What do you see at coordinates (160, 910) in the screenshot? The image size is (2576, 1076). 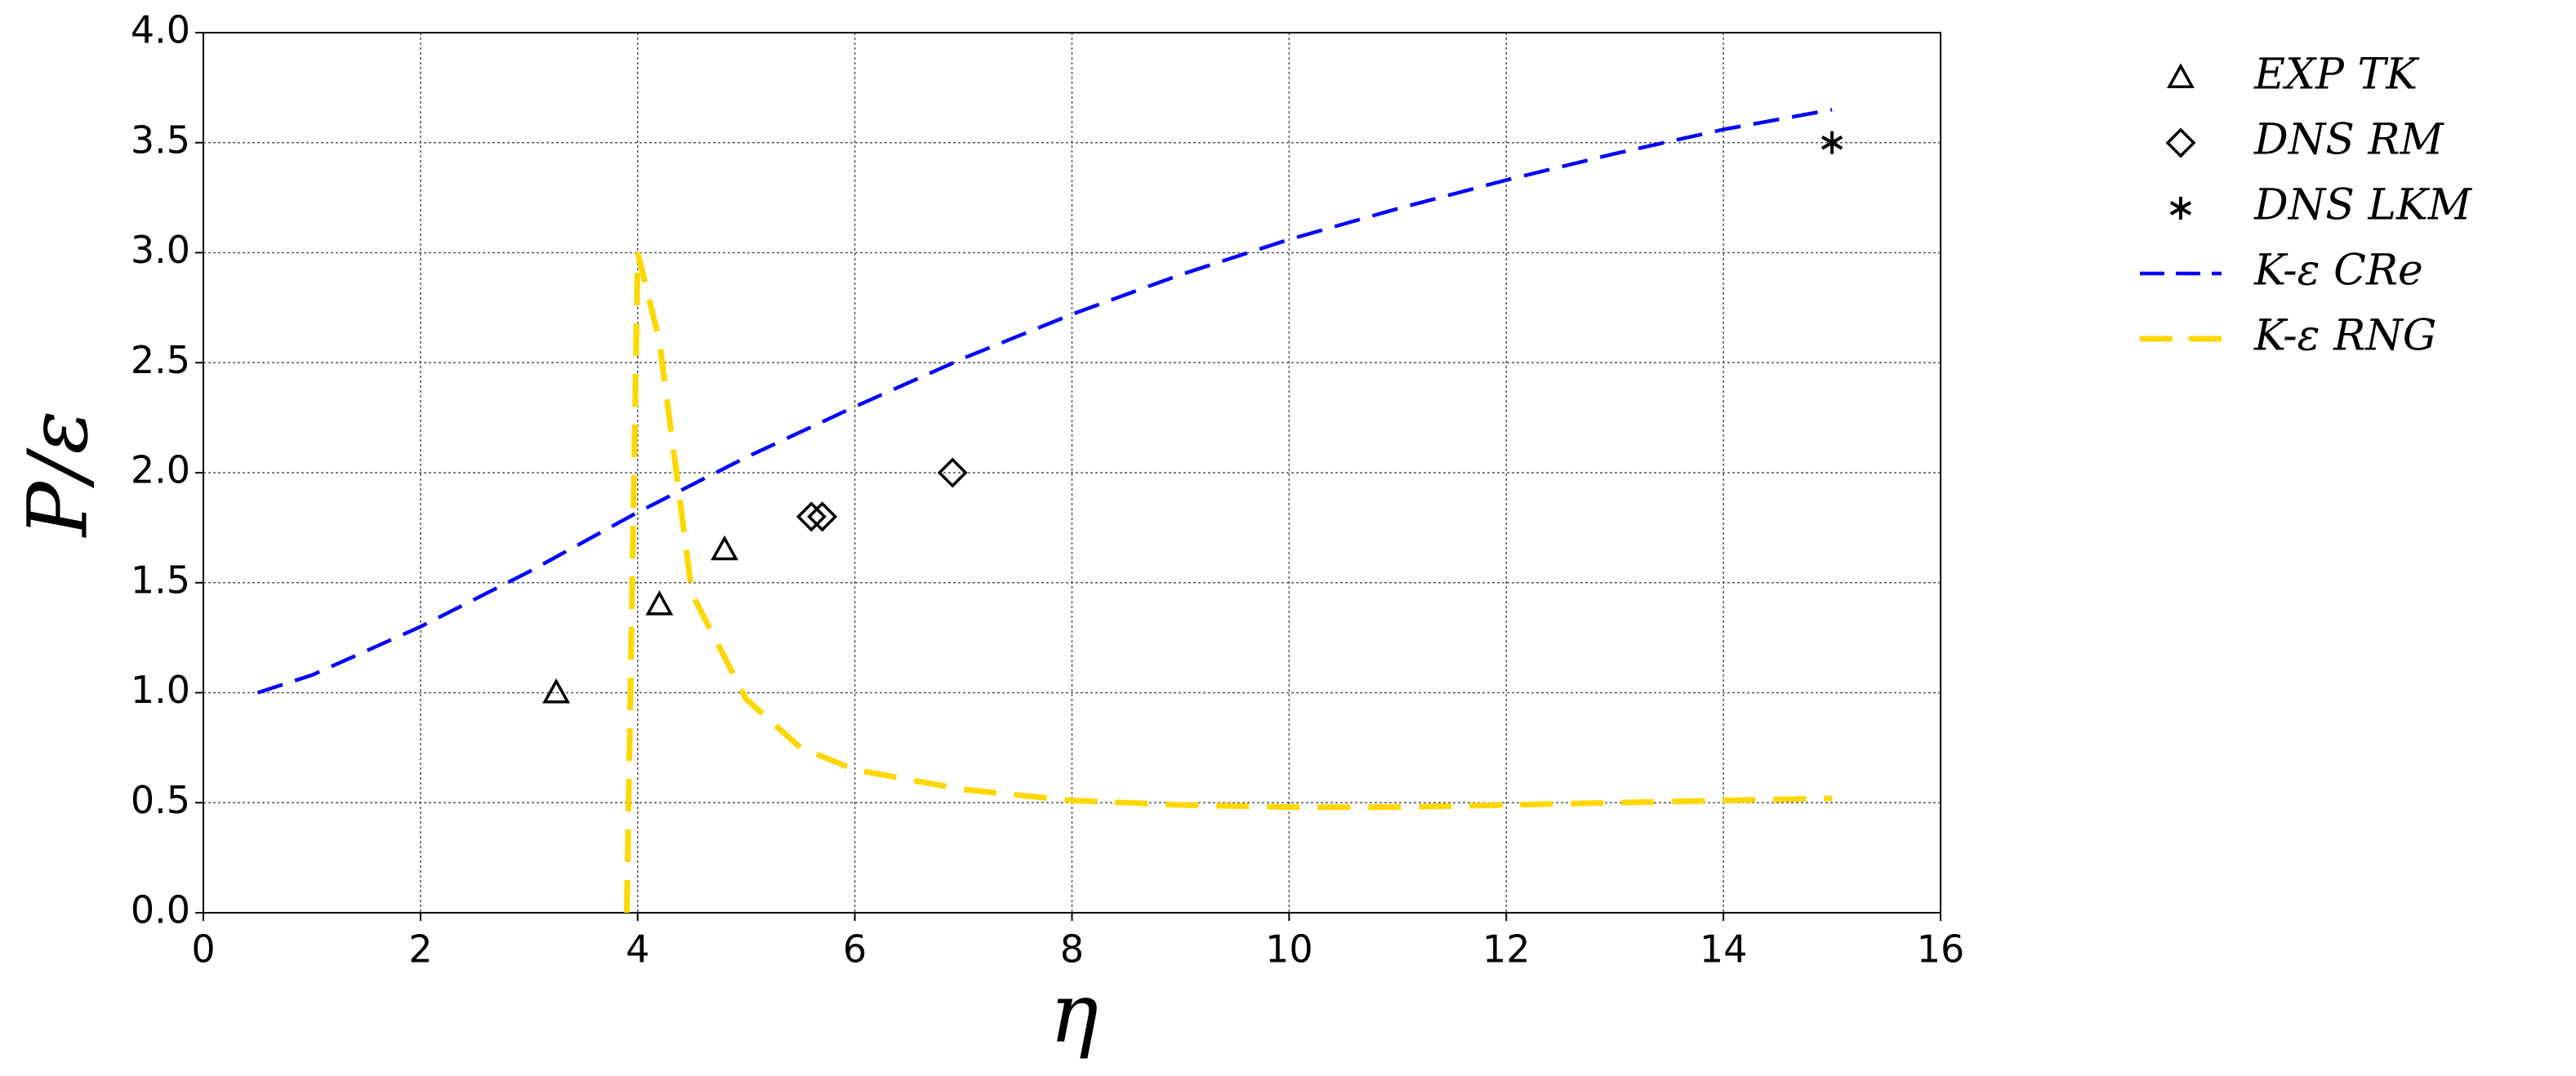 I see `y-tick-label: 0.0` at bounding box center [160, 910].